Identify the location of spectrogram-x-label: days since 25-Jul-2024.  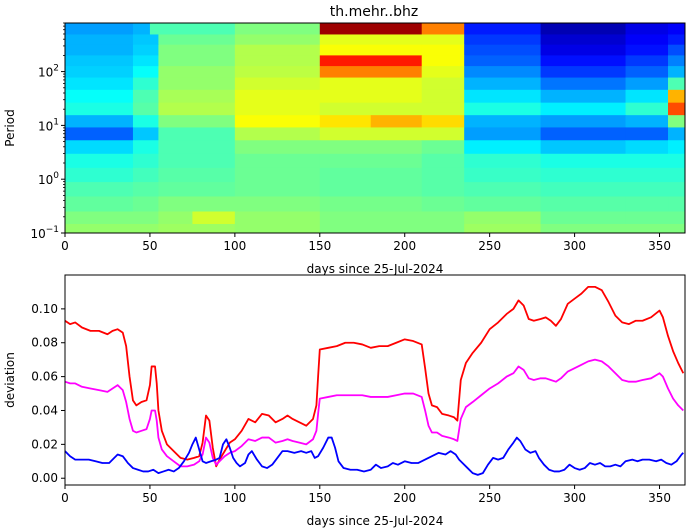
(375, 269).